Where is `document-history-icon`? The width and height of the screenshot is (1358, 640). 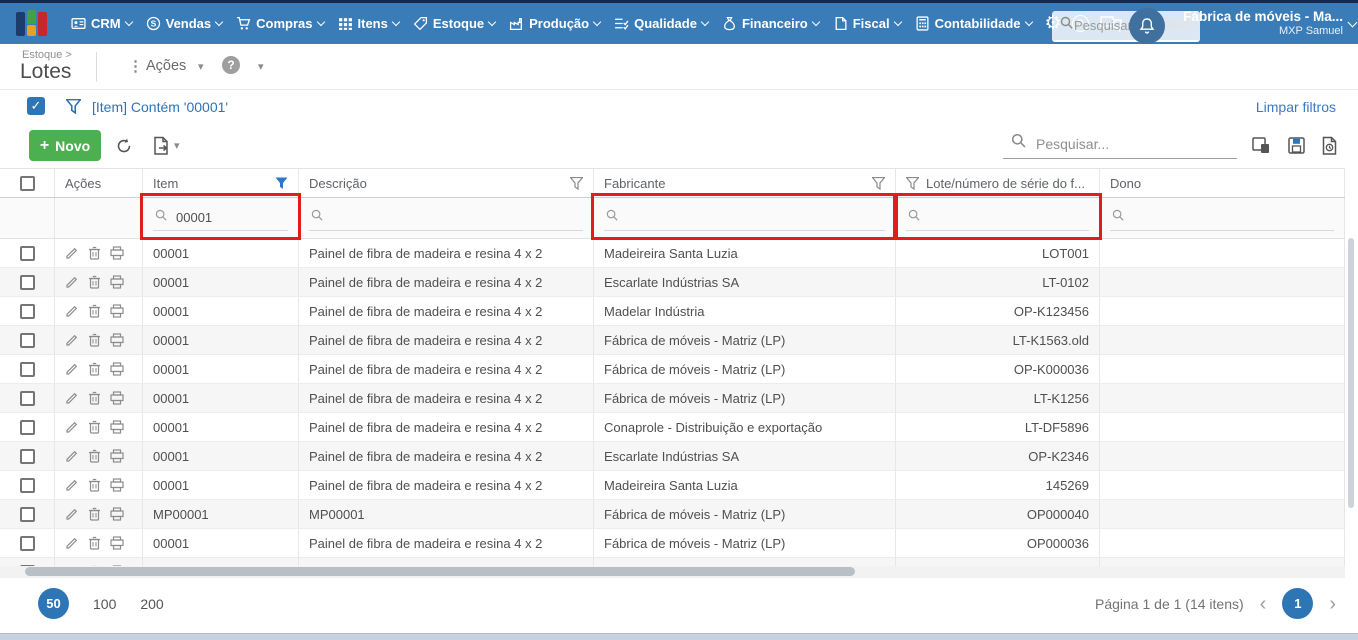
document-history-icon is located at coordinates (1329, 148).